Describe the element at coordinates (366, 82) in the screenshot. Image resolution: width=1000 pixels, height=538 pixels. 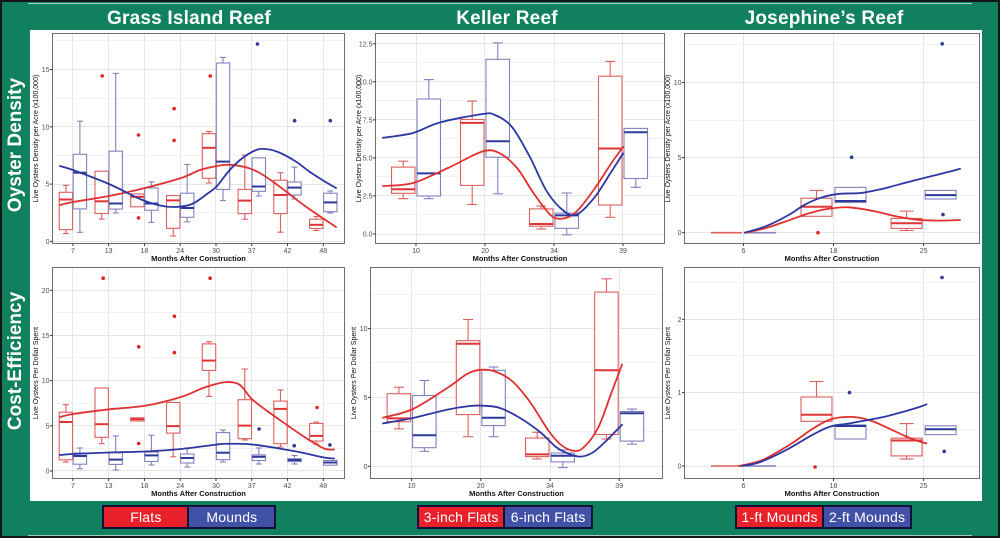
I see `svg-text: 10.0` at that location.